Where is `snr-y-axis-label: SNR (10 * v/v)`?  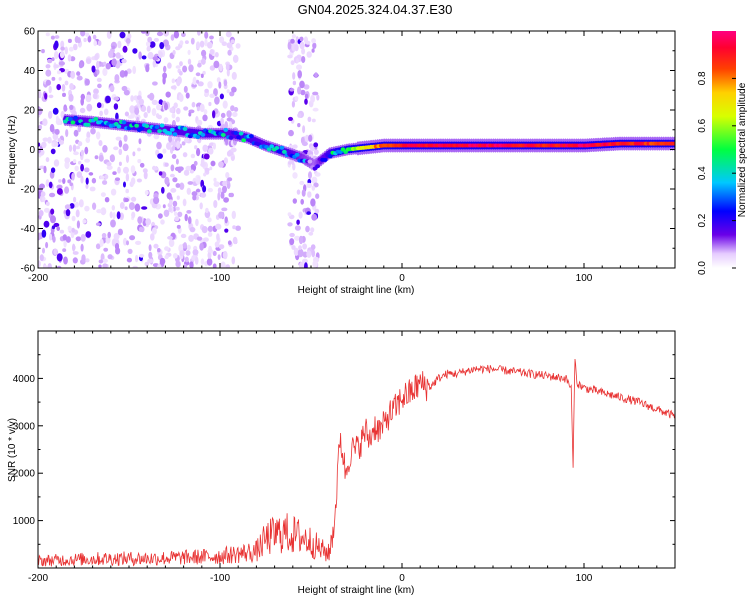 snr-y-axis-label: SNR (10 * v/v) is located at coordinates (12, 450).